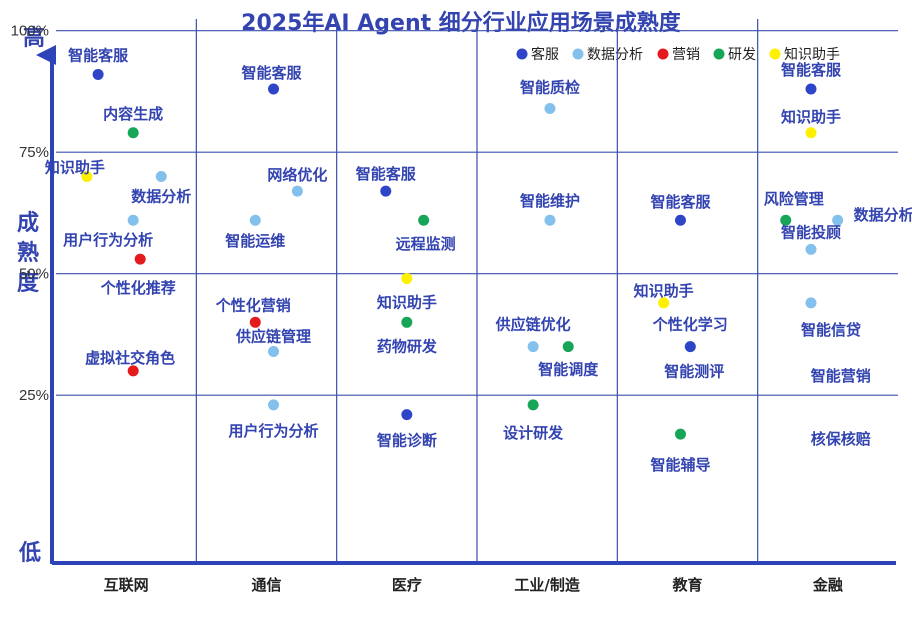 The image size is (912, 618). What do you see at coordinates (426, 244) in the screenshot?
I see `data-label: 远程监测` at bounding box center [426, 244].